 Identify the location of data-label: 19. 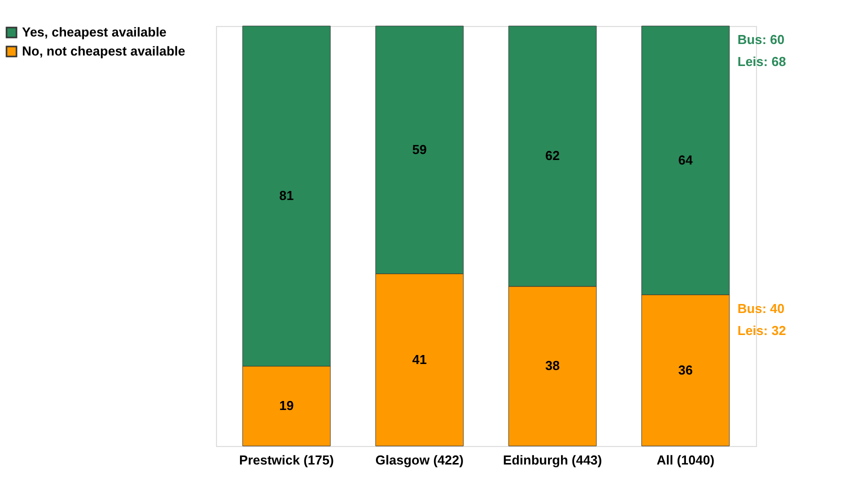
(286, 406).